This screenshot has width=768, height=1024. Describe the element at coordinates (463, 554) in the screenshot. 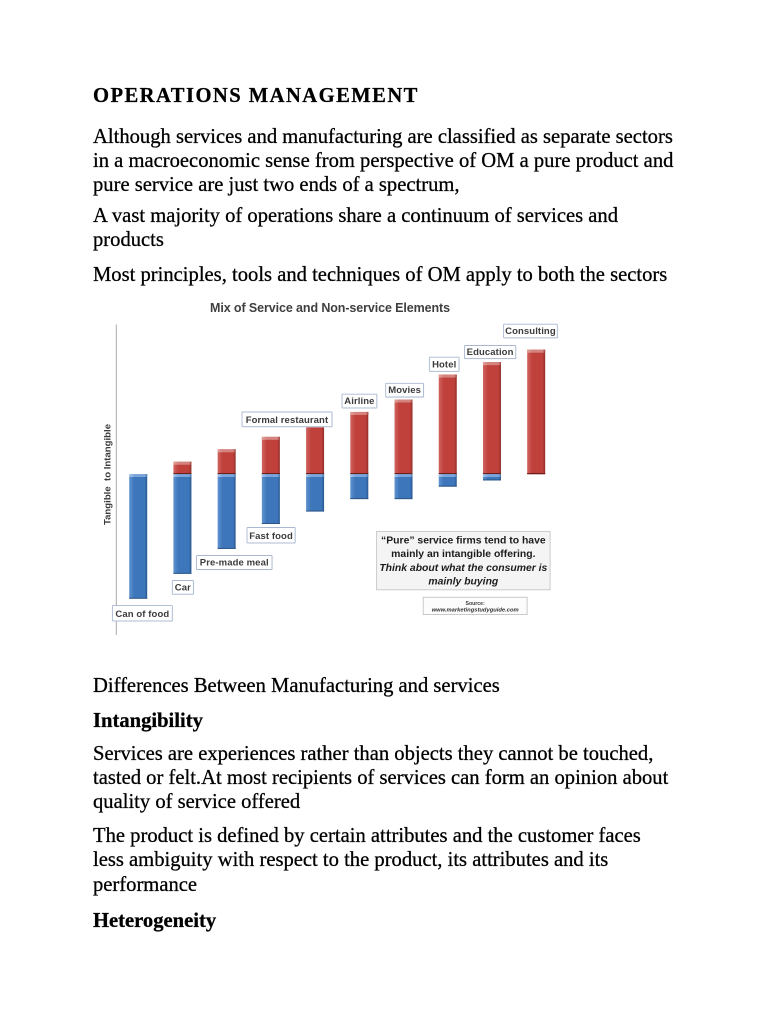

I see `annotation-line: mainly an intangible offering.` at that location.